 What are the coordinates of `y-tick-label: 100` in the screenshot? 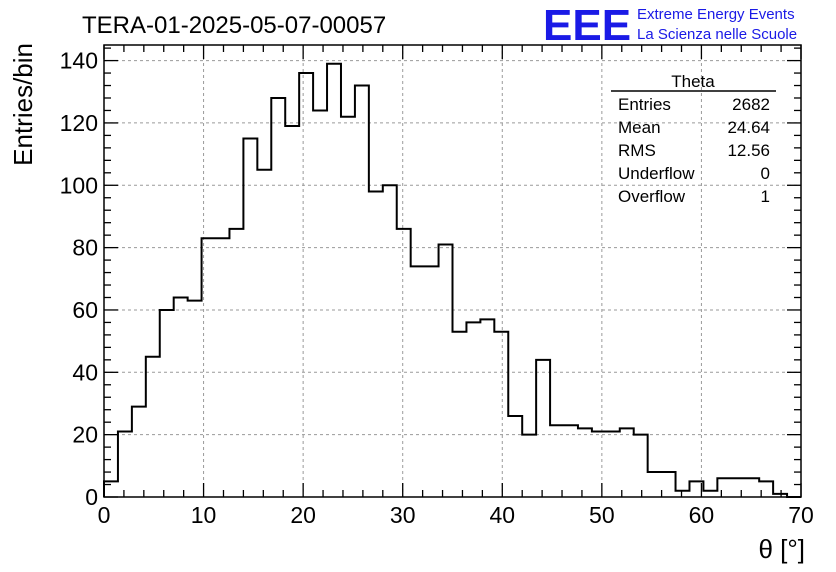 It's located at (79, 185).